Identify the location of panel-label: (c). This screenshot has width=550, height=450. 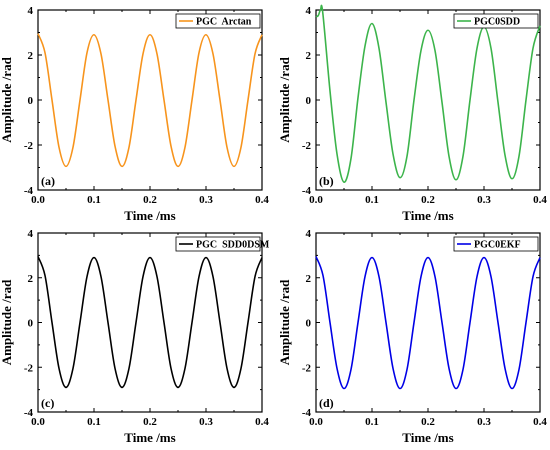
(47, 403).